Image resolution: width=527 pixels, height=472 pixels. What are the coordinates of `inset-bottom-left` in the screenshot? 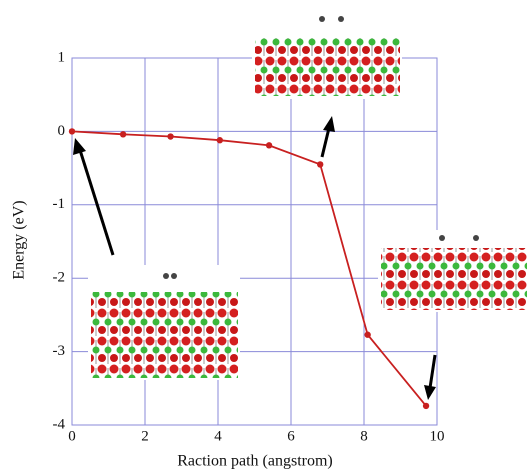 It's located at (164, 322).